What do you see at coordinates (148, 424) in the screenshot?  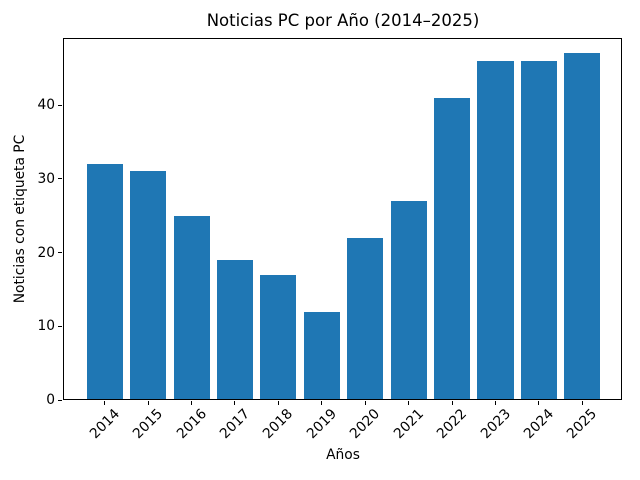 I see `x-tick-label: 2015` at bounding box center [148, 424].